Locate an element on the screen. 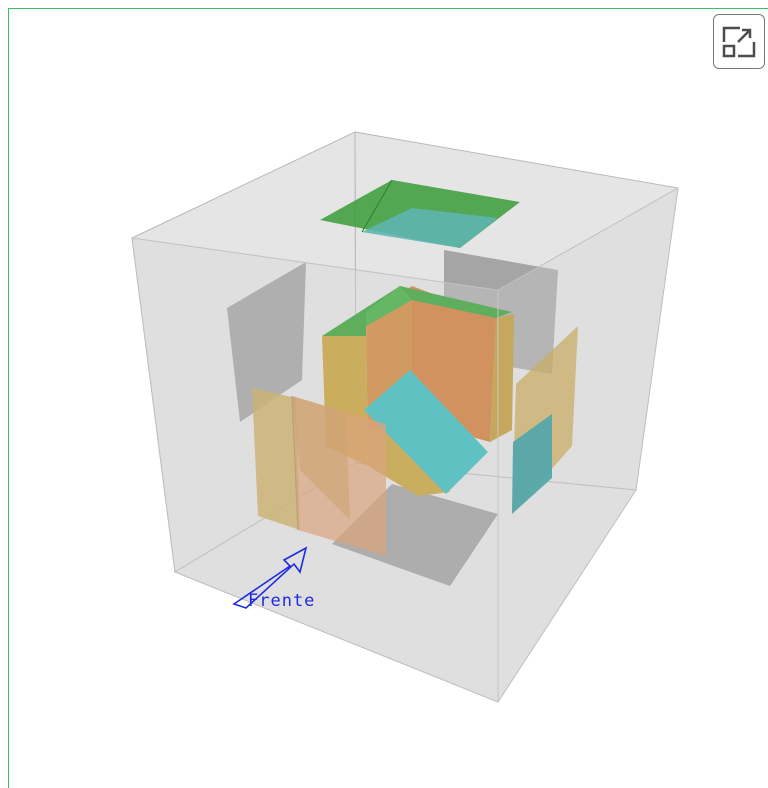 The width and height of the screenshot is (768, 788). expand-icon is located at coordinates (739, 42).